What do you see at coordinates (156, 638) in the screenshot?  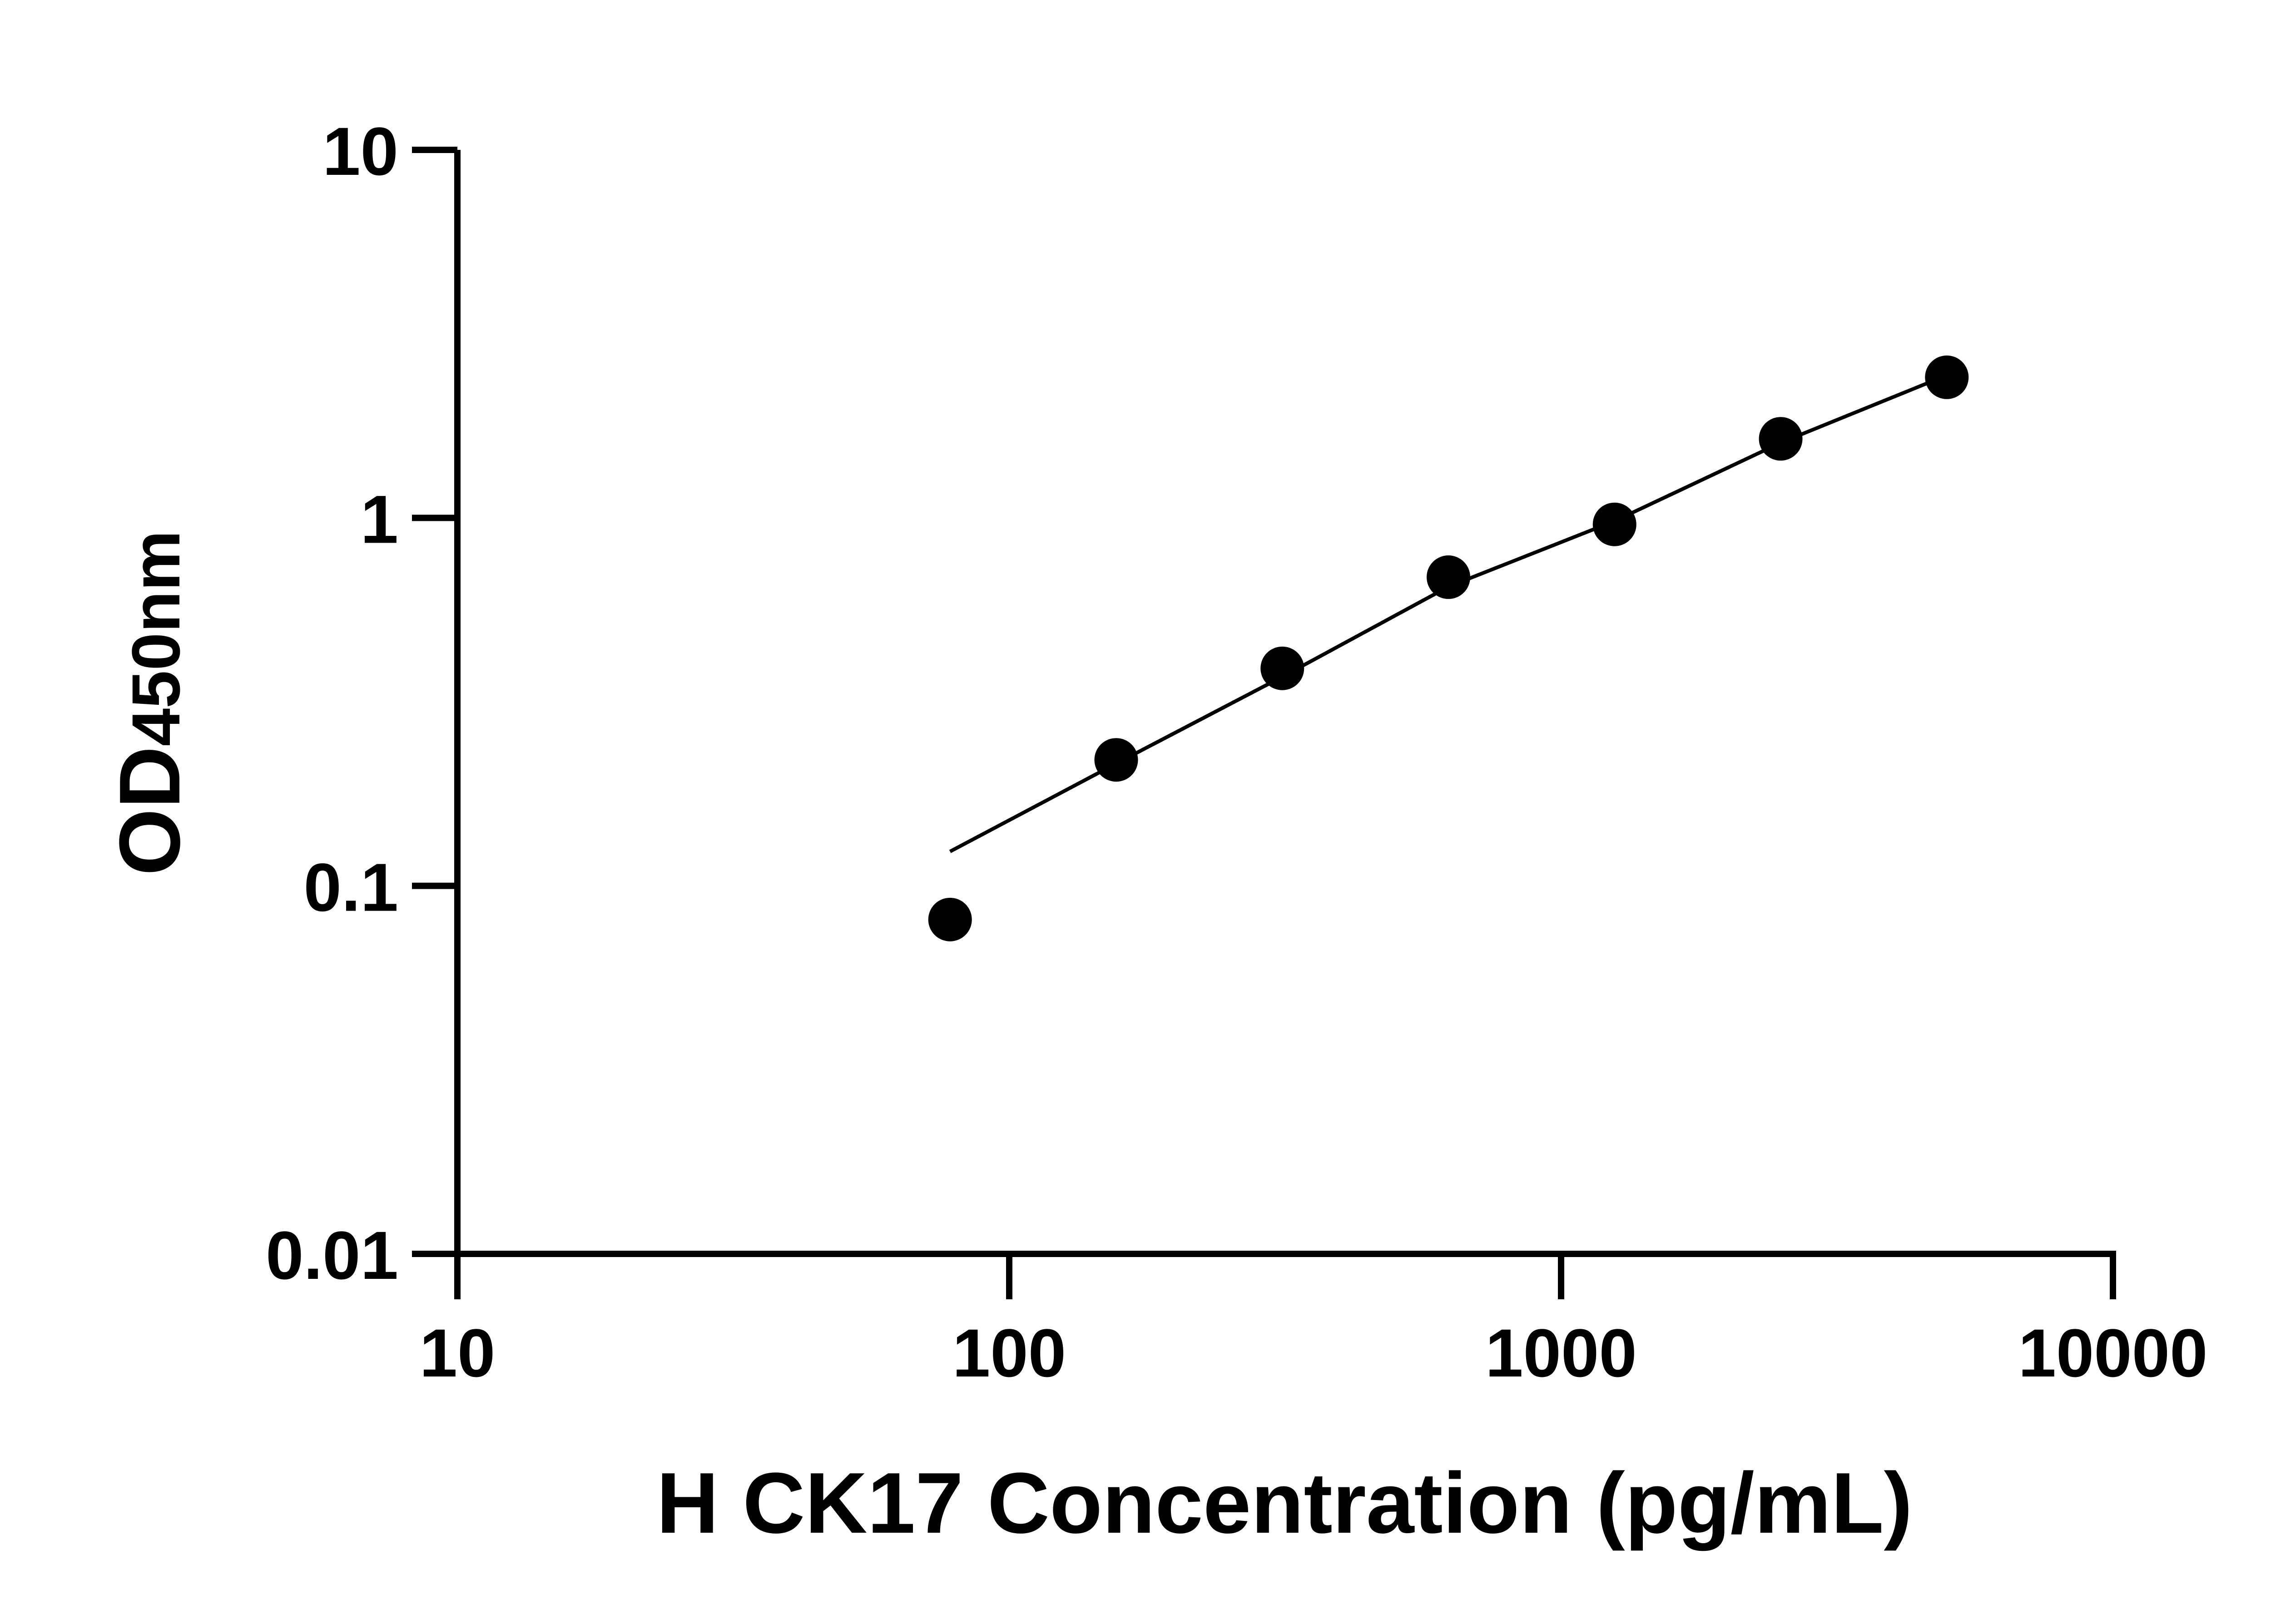 I see `y-axis-title-sub: 450nm` at bounding box center [156, 638].